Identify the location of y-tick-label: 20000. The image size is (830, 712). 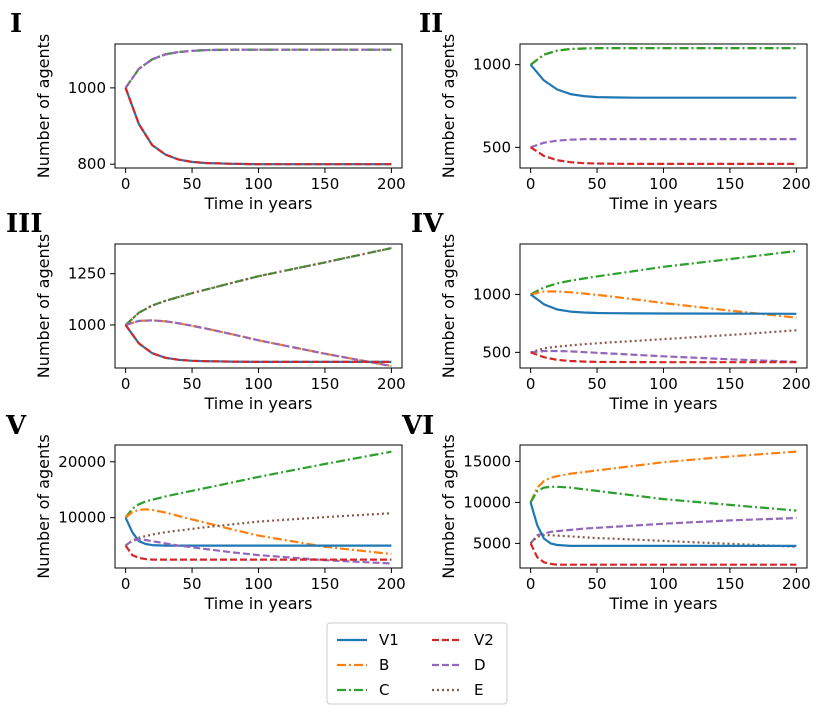
(82, 462).